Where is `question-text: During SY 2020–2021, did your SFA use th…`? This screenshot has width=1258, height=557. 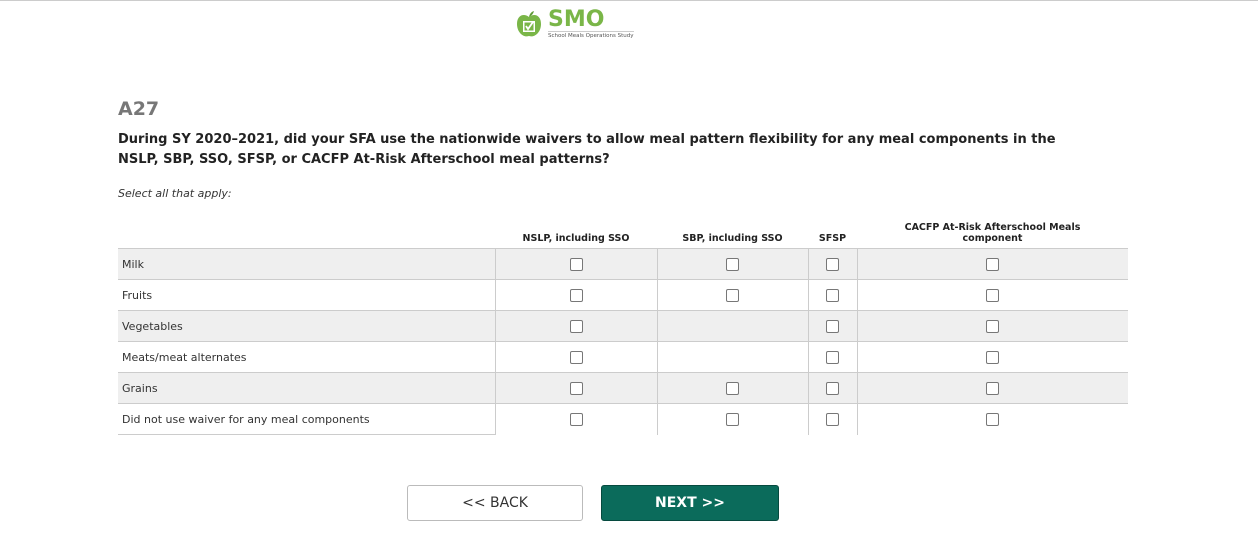 question-text: During SY 2020–2021, did your SFA use th… is located at coordinates (587, 149).